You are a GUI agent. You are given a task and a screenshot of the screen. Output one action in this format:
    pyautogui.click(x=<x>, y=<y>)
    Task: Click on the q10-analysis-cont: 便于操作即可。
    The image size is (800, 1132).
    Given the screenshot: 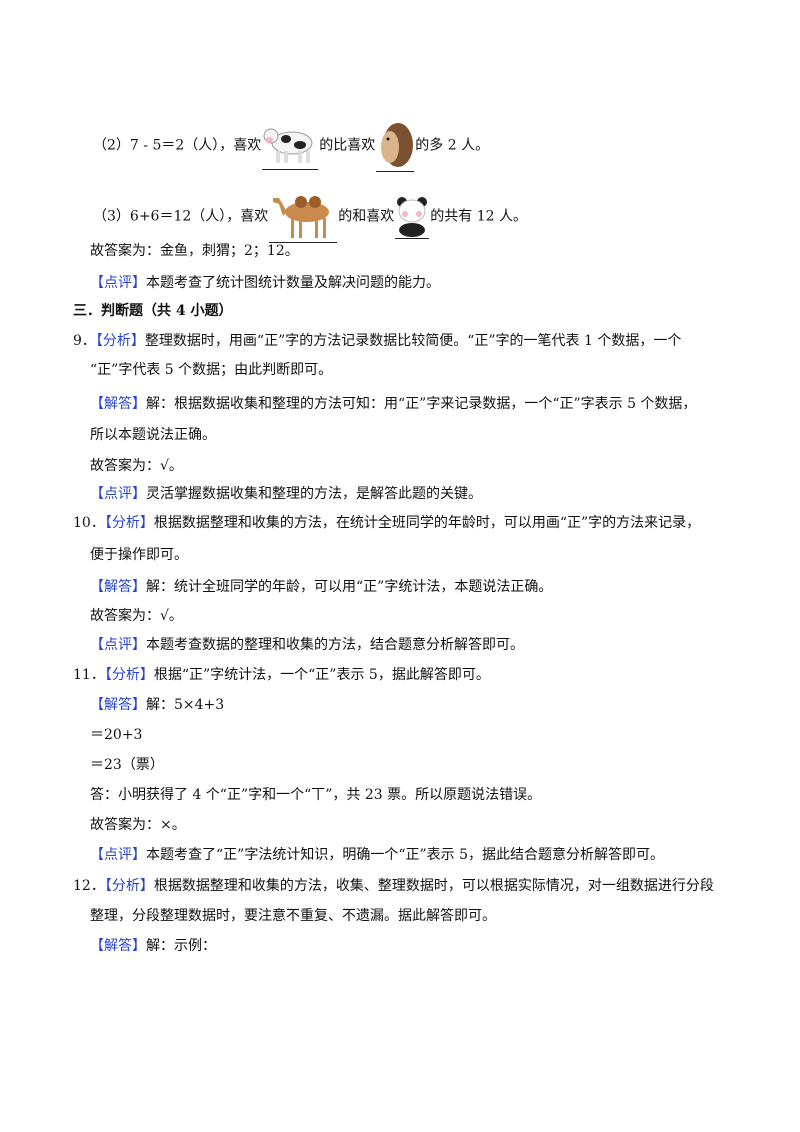 What is the action you would take?
    pyautogui.click(x=139, y=555)
    